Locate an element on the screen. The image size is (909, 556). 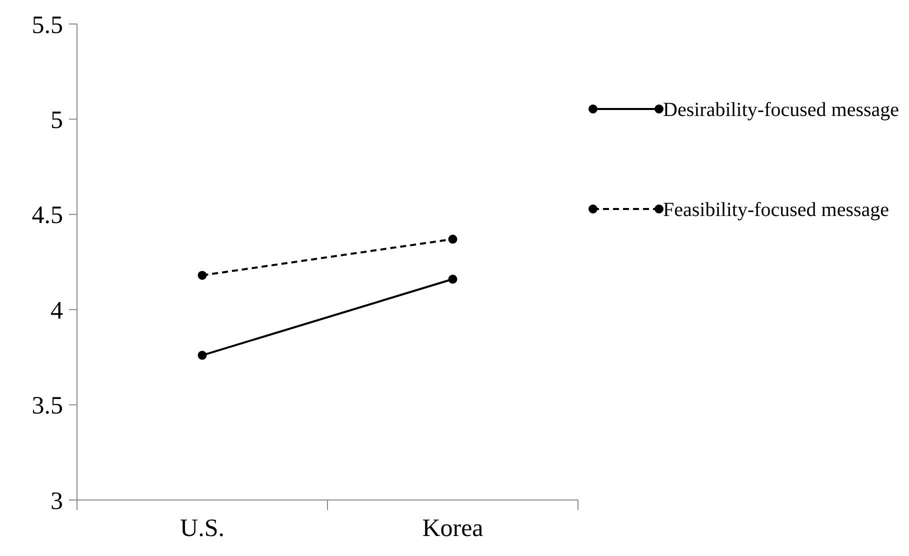
y-tick-label: 5 is located at coordinates (56, 120).